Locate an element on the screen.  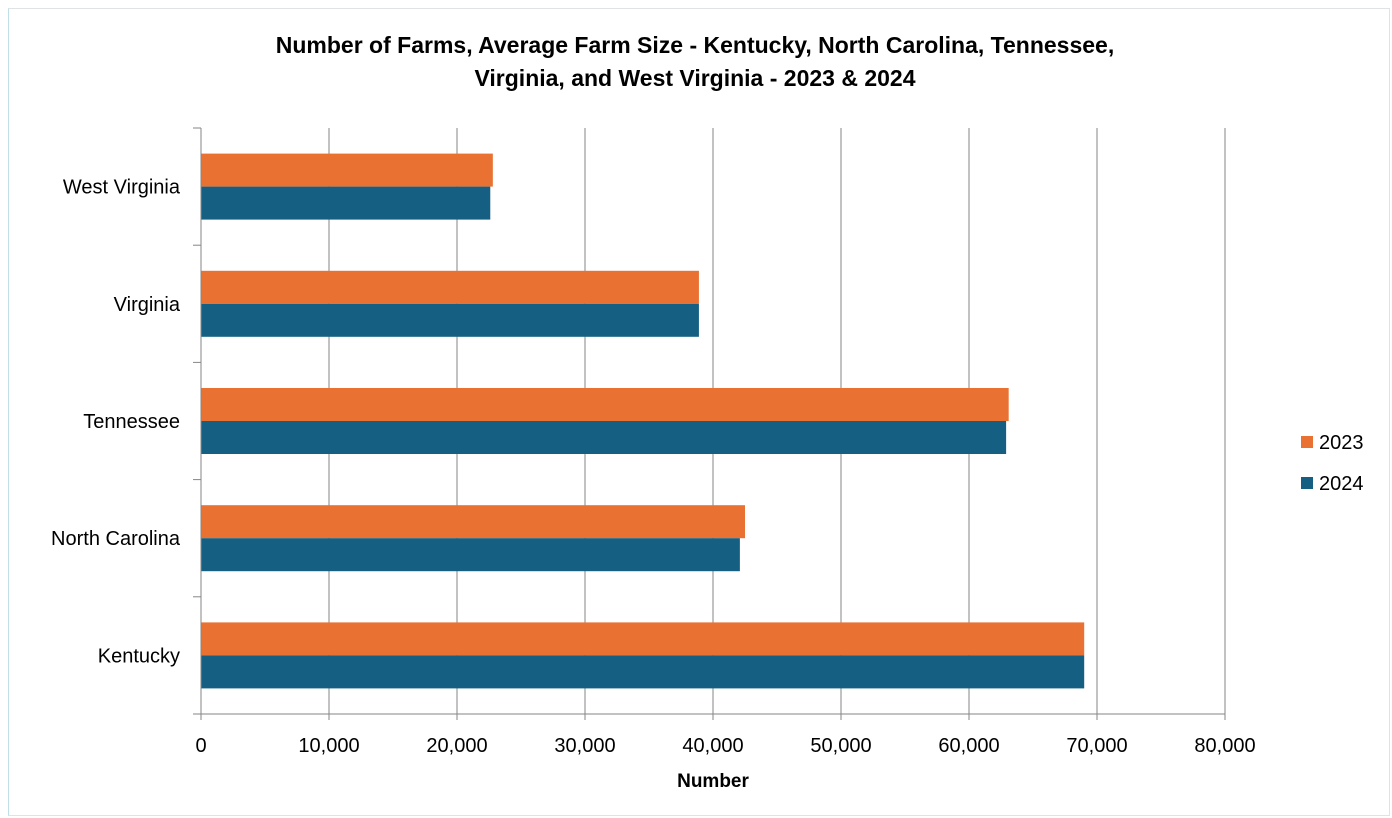
y-tick-label: Tennessee is located at coordinates (131, 422).